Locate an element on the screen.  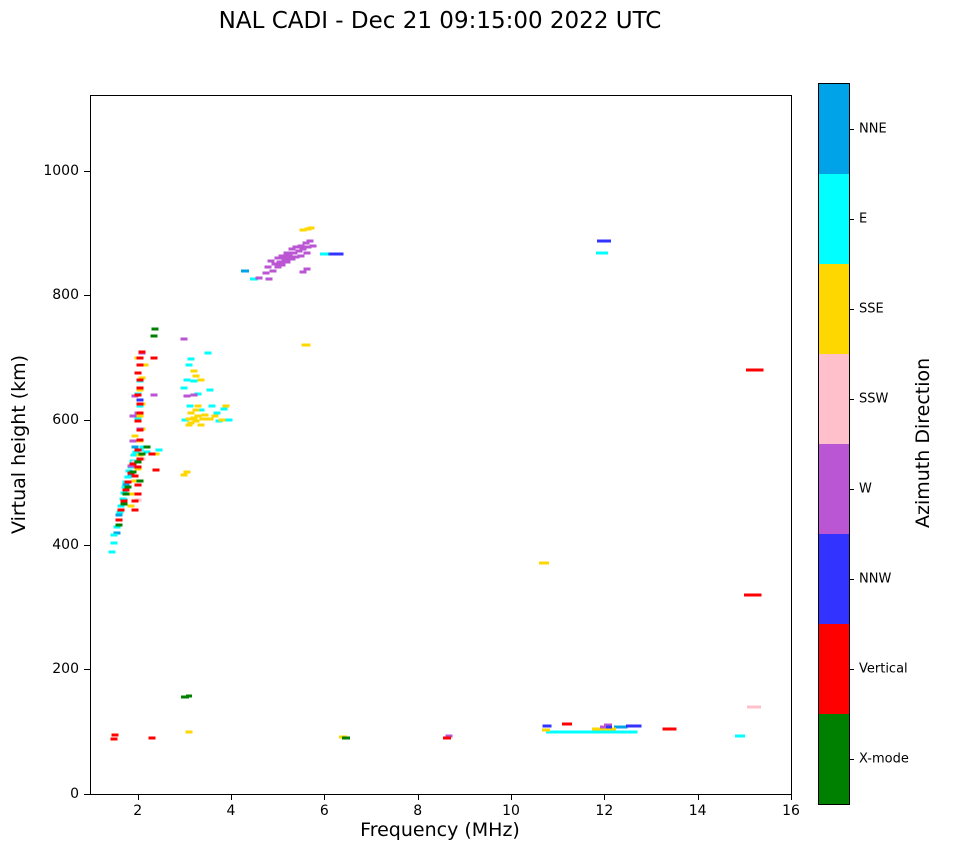
y-tick-label: 800 is located at coordinates (65, 295).